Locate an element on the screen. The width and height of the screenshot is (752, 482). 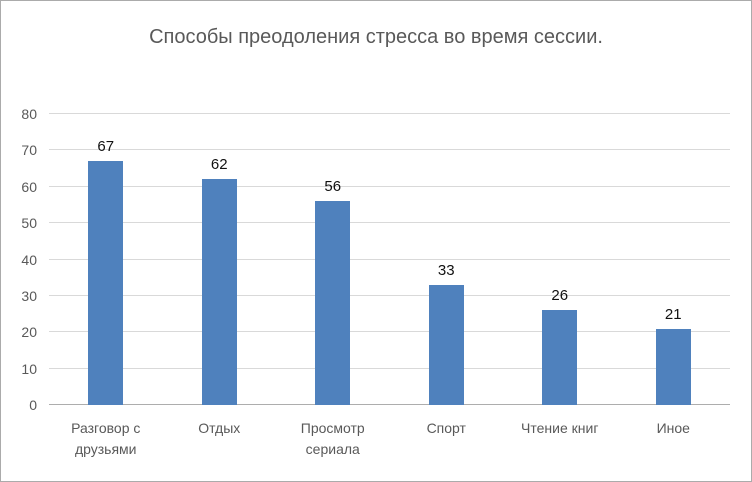
x-axis-line is located at coordinates (389, 404).